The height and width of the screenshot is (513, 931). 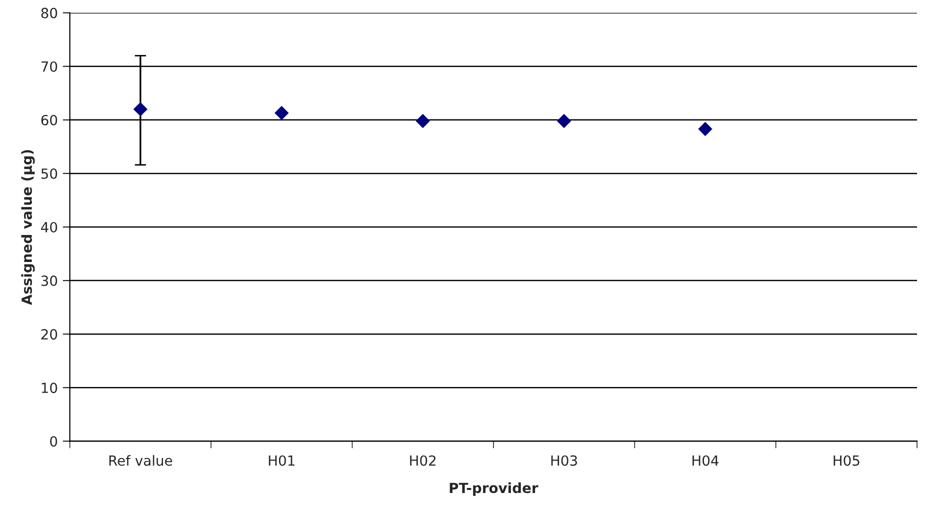 I want to click on y-tick-label: 20, so click(x=49, y=334).